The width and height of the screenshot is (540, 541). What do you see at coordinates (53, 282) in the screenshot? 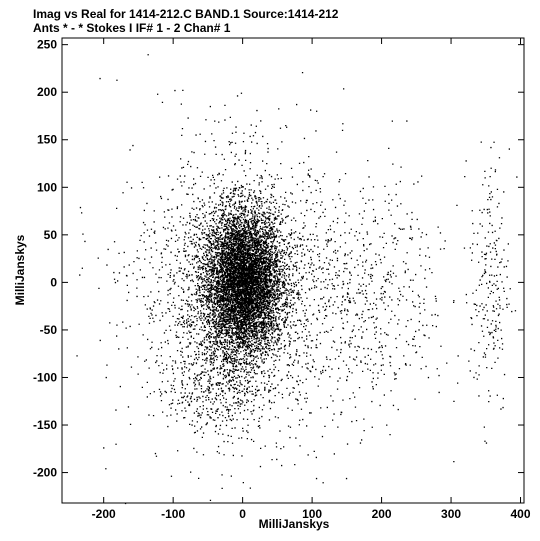
I see `y-tick-label: 0` at bounding box center [53, 282].